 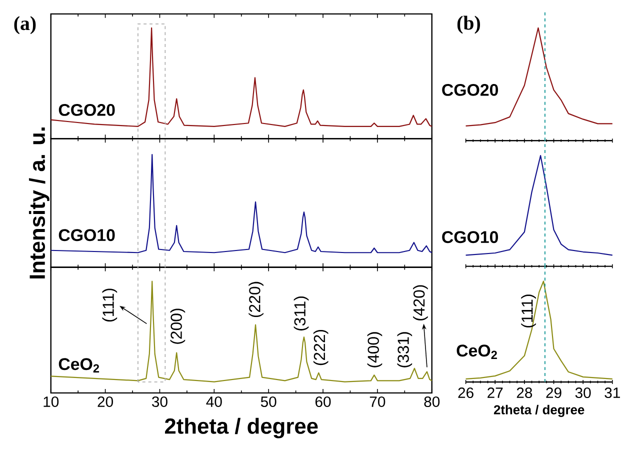 What do you see at coordinates (39, 203) in the screenshot?
I see `y-axis-title: Intensity / a. u.` at bounding box center [39, 203].